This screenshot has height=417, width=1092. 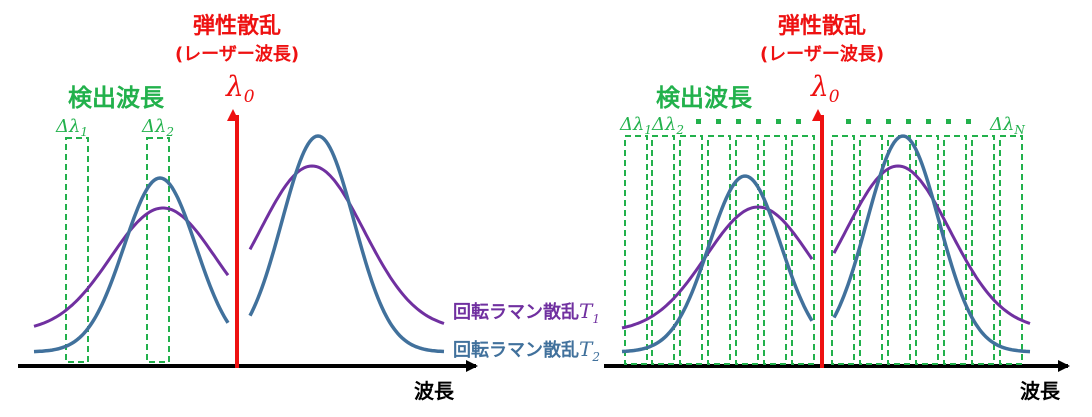 I want to click on left-delta2-label: Δλ2, so click(x=157, y=127).